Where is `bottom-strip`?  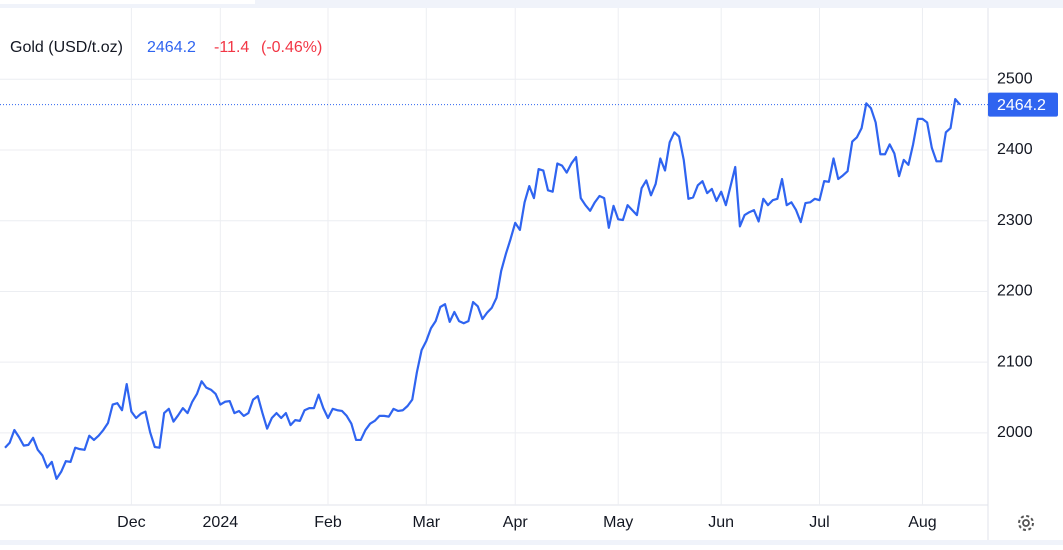
bottom-strip is located at coordinates (531, 542).